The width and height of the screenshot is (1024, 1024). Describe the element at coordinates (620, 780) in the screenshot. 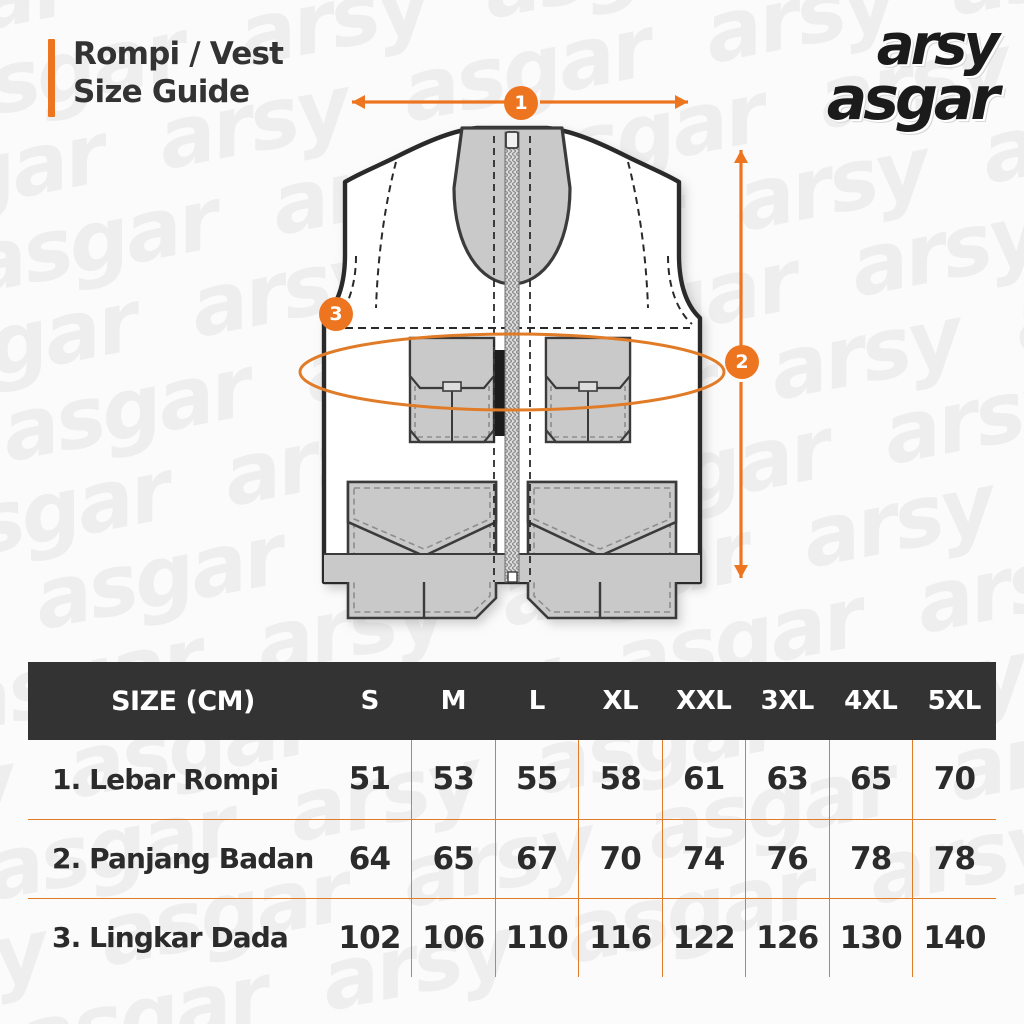

I see `cell-lebar-xl: 58` at that location.